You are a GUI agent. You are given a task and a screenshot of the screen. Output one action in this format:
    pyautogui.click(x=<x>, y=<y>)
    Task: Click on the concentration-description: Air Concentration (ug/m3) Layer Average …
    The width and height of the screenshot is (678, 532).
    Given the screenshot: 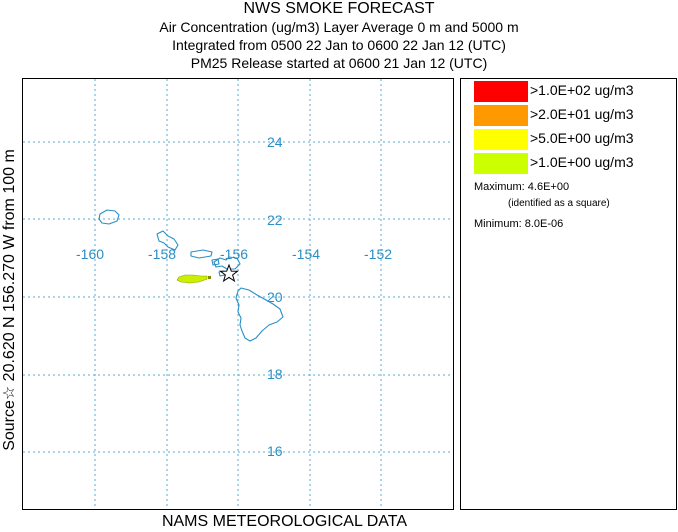 What is the action you would take?
    pyautogui.click(x=339, y=27)
    